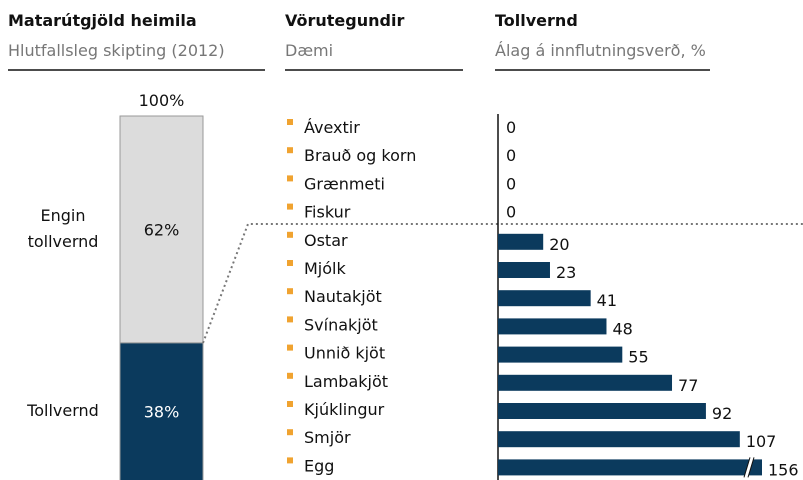  Describe the element at coordinates (341, 324) in the screenshot. I see `category-label: Svínakjöt` at that location.